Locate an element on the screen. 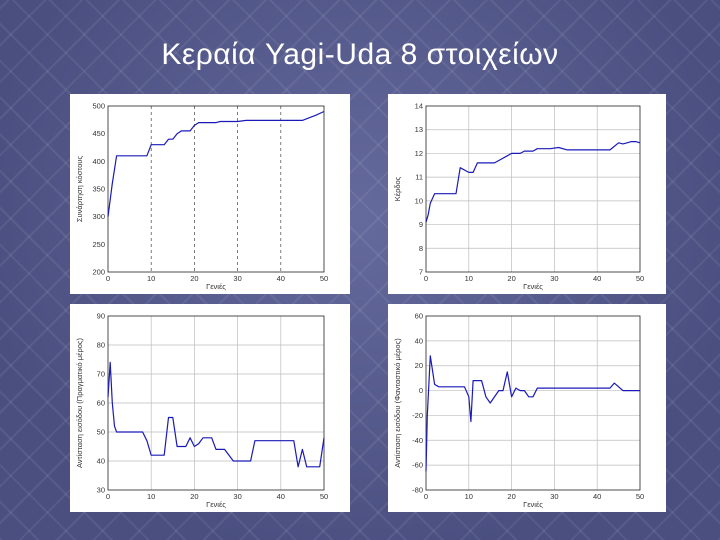  chart-gain: 0 10 20 30 40 50 7 8 9 10 11 12 13 14 Γενιές Κέρδος is located at coordinates (518, 197).